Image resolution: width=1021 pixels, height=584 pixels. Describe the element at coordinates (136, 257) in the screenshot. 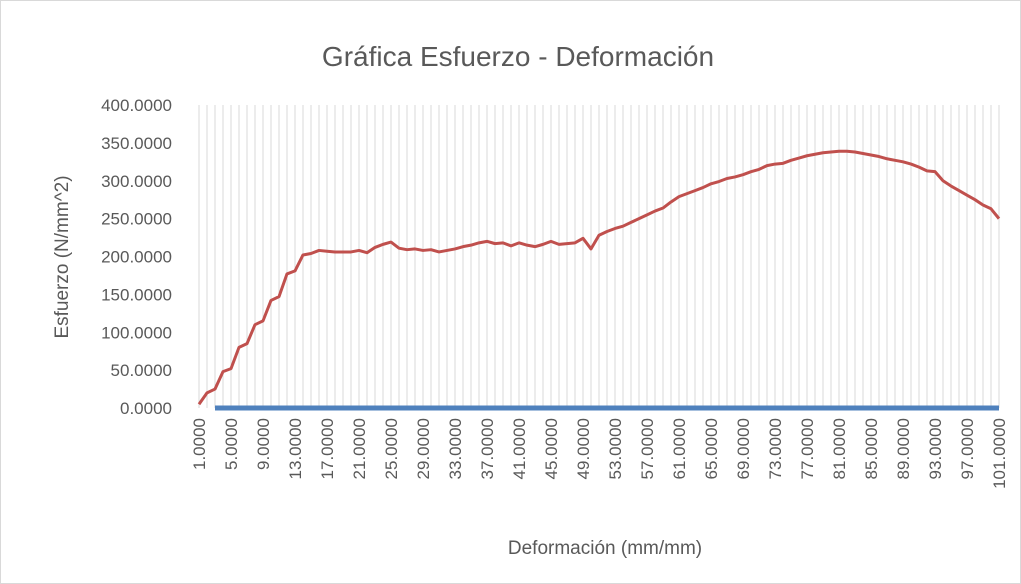

I see `y-tick-label: 200.0000` at that location.